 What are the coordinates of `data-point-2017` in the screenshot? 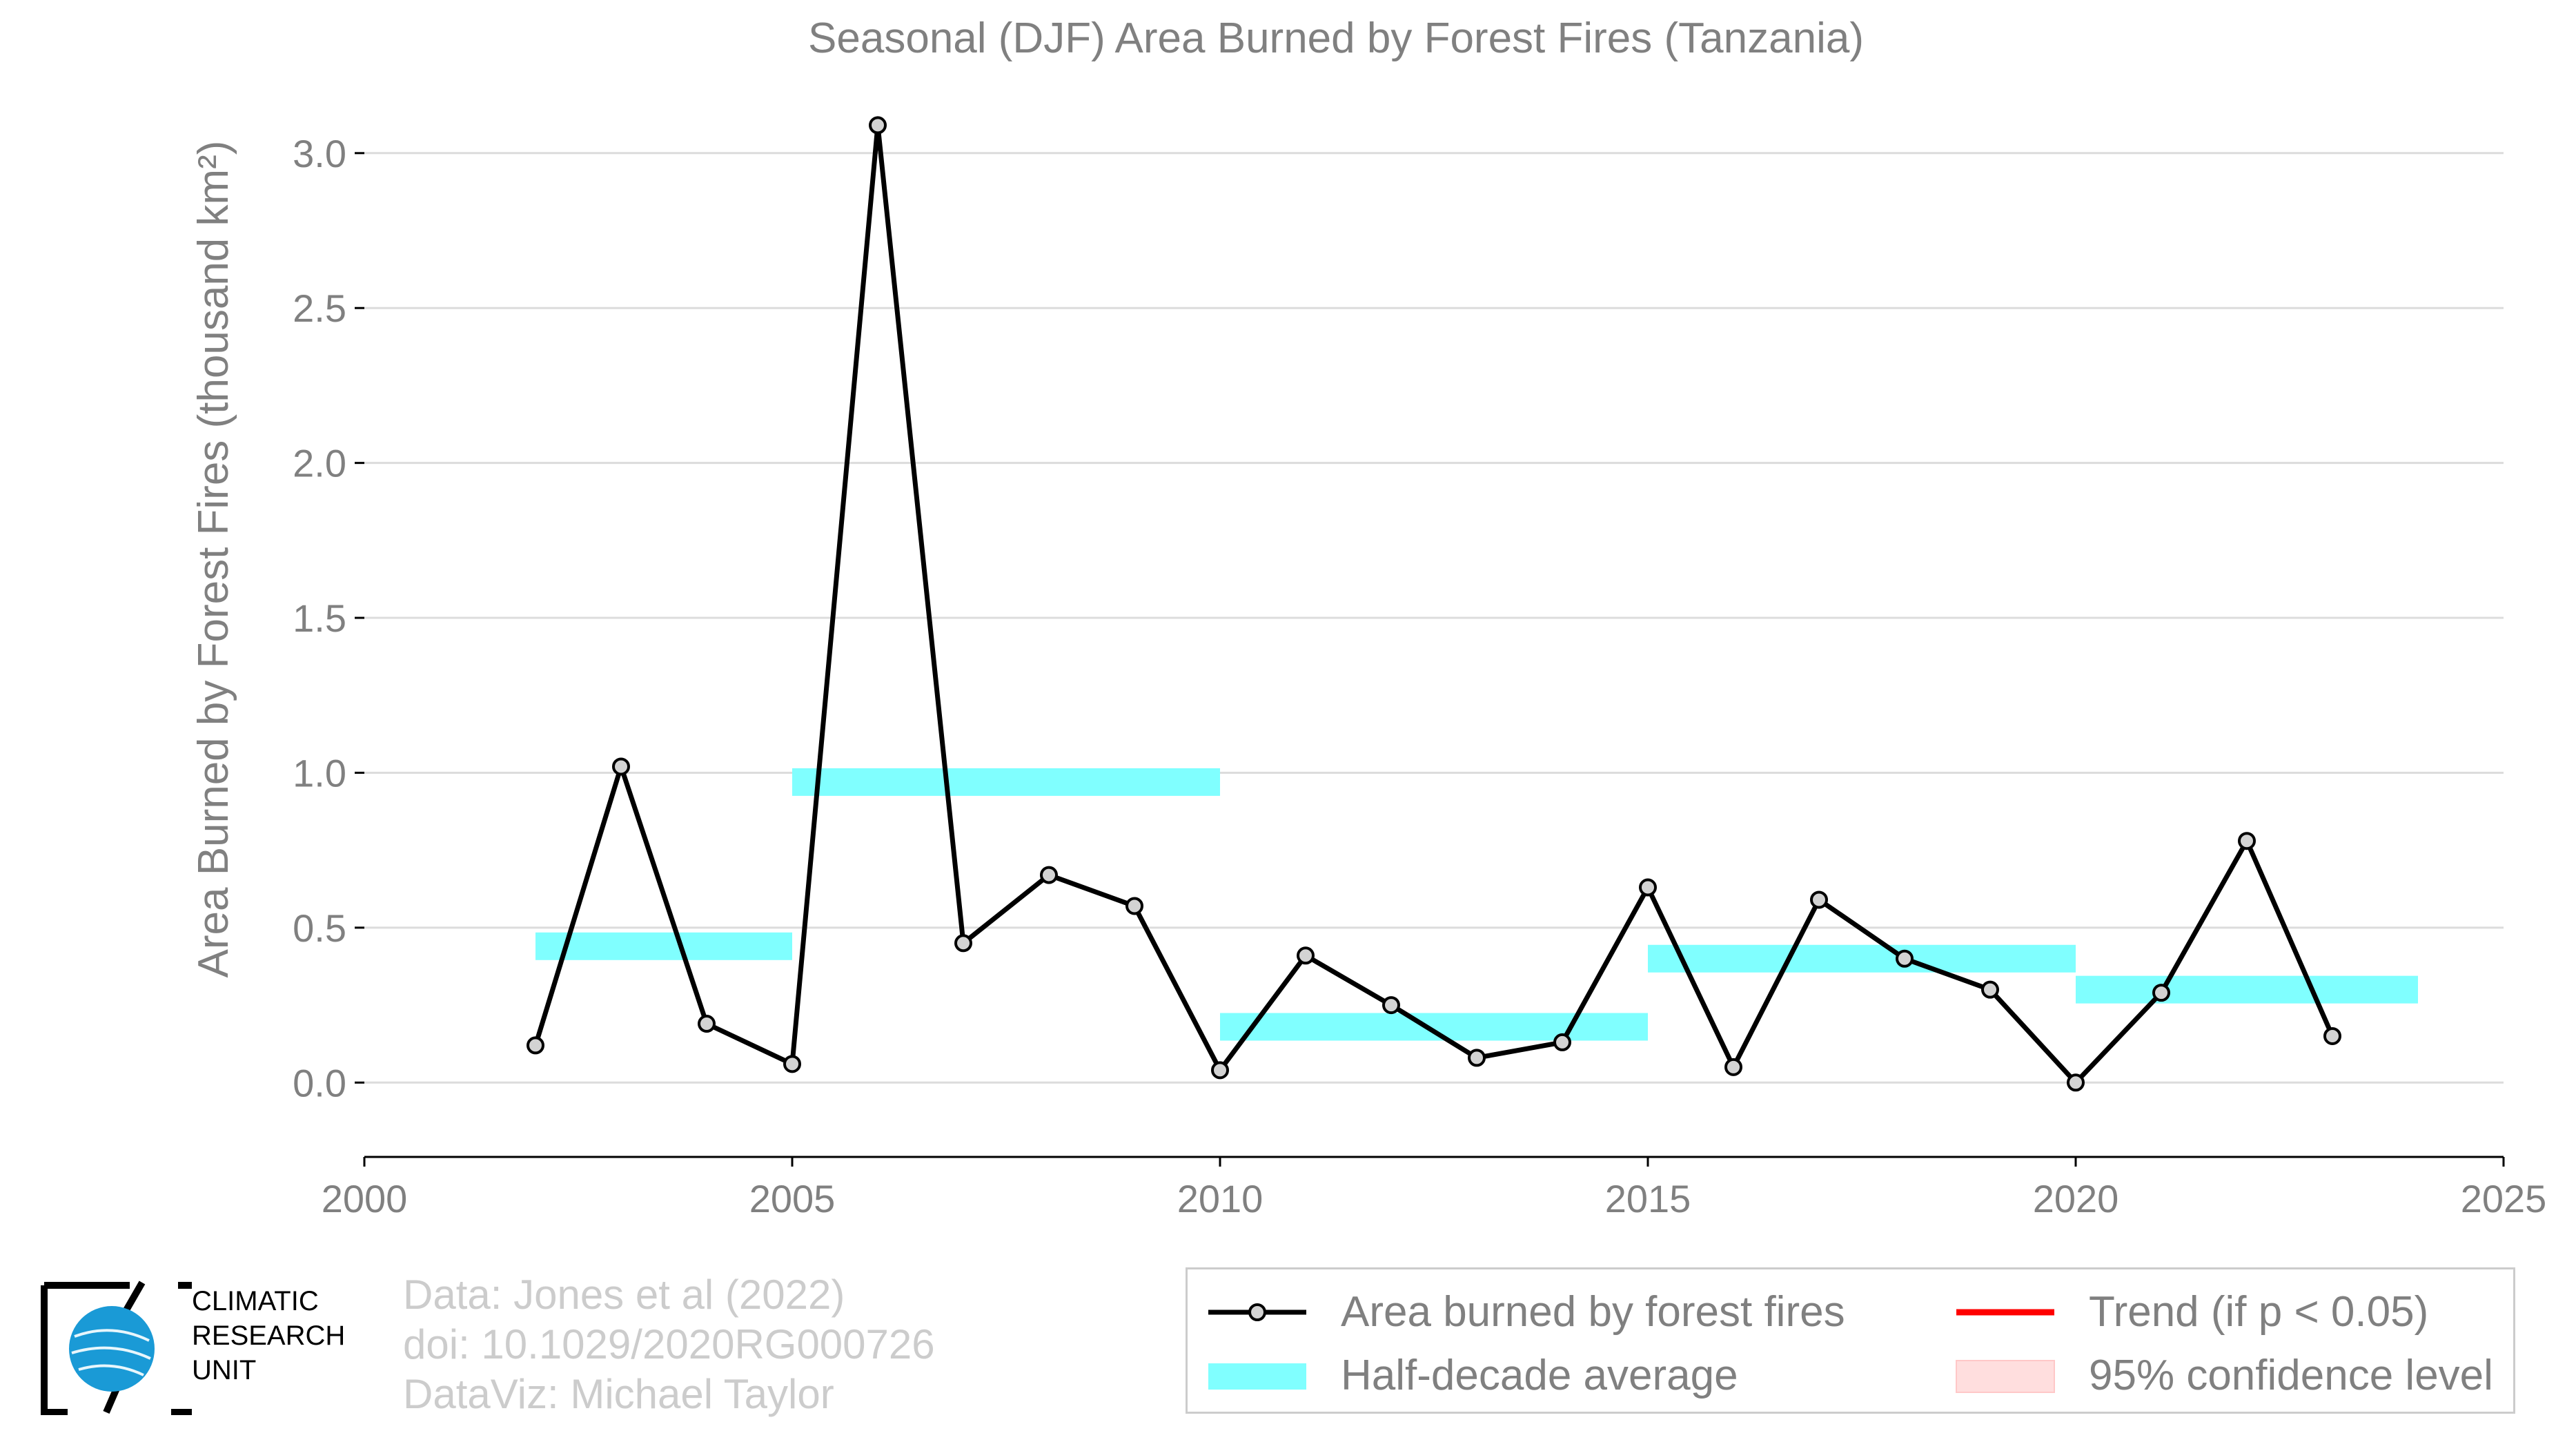 It's located at (1819, 900).